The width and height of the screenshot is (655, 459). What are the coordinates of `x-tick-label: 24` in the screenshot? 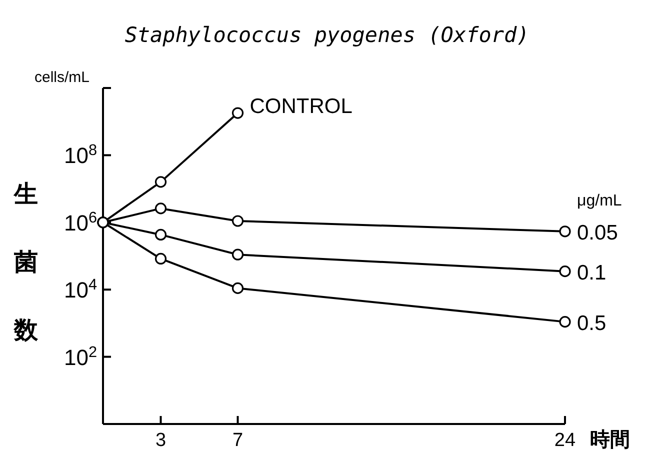 It's located at (565, 440).